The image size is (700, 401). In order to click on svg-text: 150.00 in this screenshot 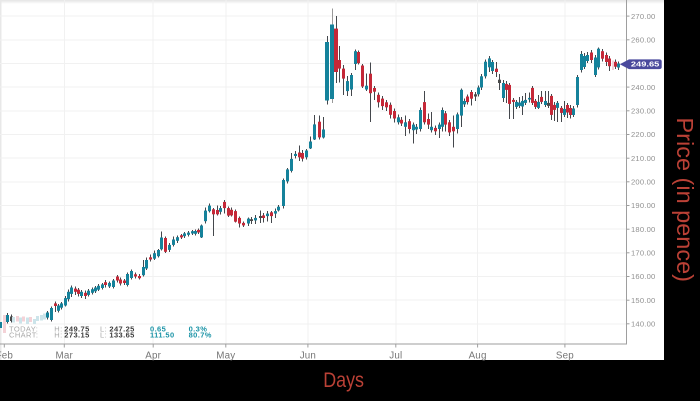, I will do `click(643, 300)`.